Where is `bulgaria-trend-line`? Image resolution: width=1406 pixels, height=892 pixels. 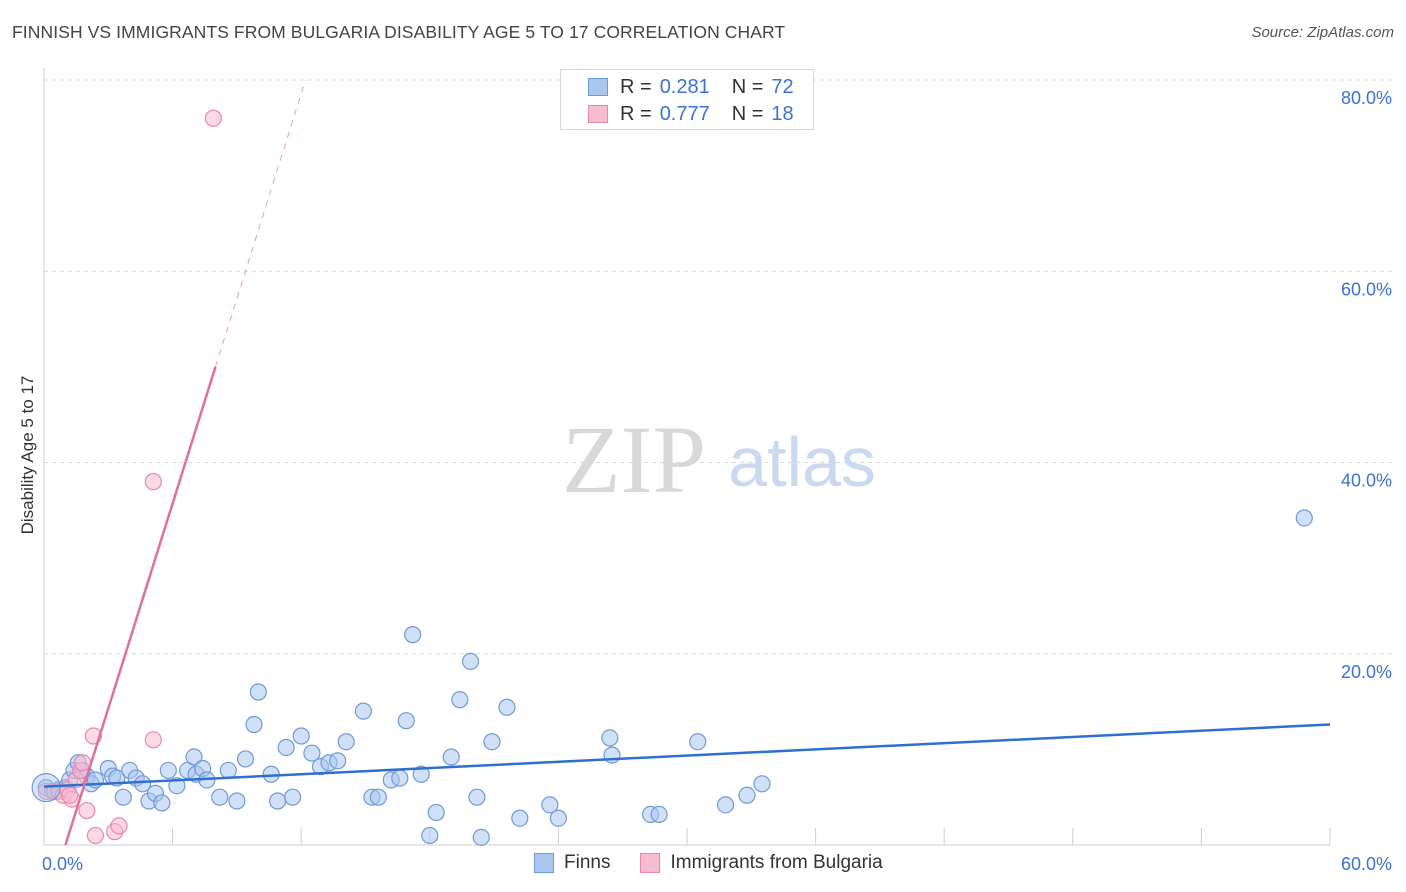
bulgaria-trend-line is located at coordinates (140, 606).